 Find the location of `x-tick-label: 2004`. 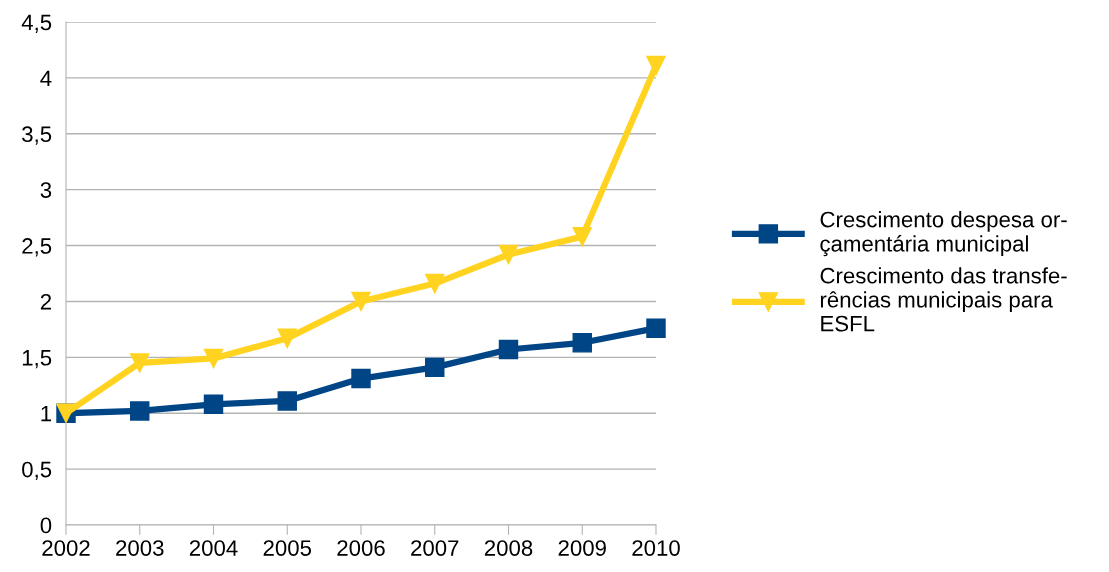

x-tick-label: 2004 is located at coordinates (213, 548).